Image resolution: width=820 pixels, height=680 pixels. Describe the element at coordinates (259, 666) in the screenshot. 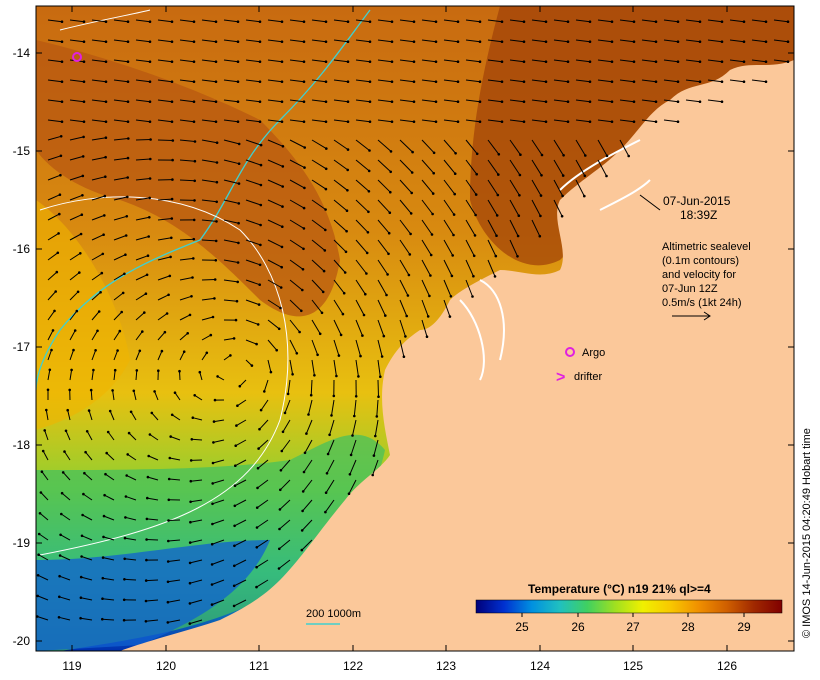

I see `lon-tick-label: 121` at that location.